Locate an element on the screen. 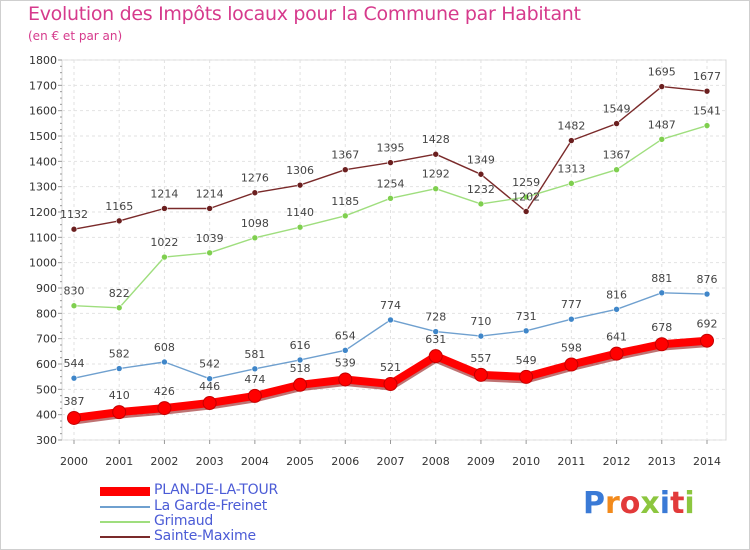  data-label-la-garde-freinet: 774 is located at coordinates (390, 305).